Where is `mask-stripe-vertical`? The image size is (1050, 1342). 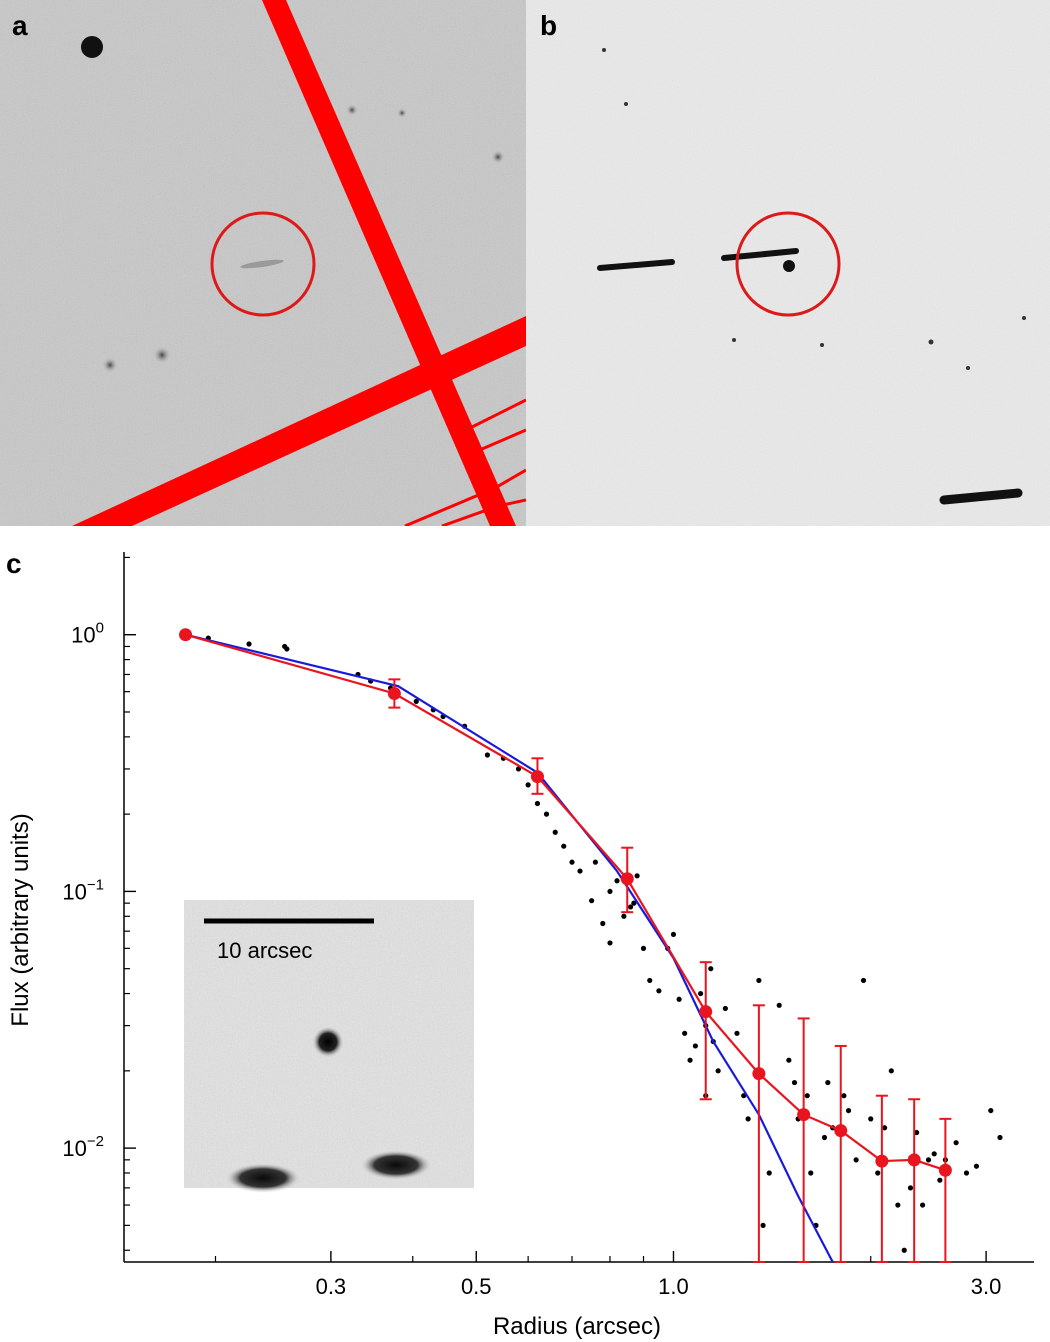
mask-stripe-vertical is located at coordinates (389, 263).